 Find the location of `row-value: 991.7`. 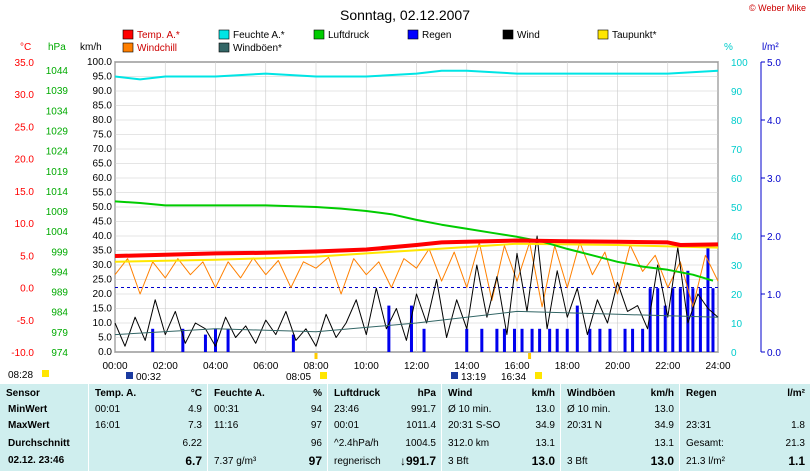

row-value: 991.7 is located at coordinates (423, 409).